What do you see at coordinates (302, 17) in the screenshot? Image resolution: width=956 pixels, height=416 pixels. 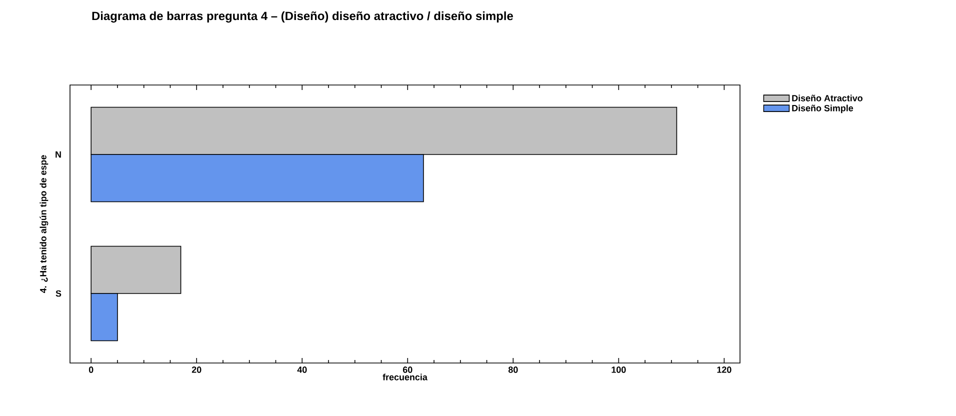 I see `chart-title: Diagrama de barras pregunta 4 – (Diseño) diseño atractivo / diseño simple` at bounding box center [302, 17].